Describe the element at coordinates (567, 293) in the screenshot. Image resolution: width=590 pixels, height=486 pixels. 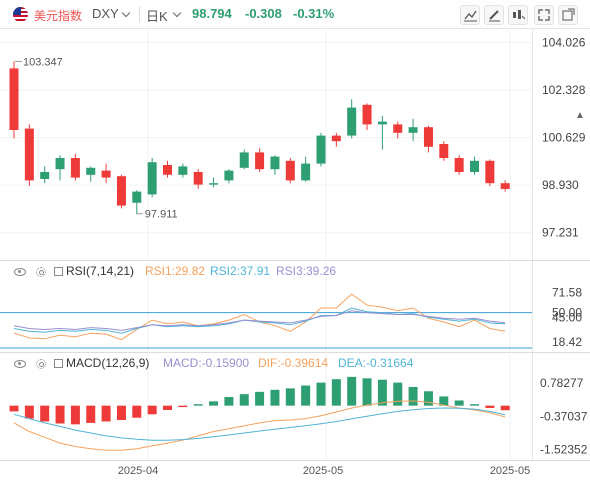
I see `rsi-tick-label: 71.58` at that location.